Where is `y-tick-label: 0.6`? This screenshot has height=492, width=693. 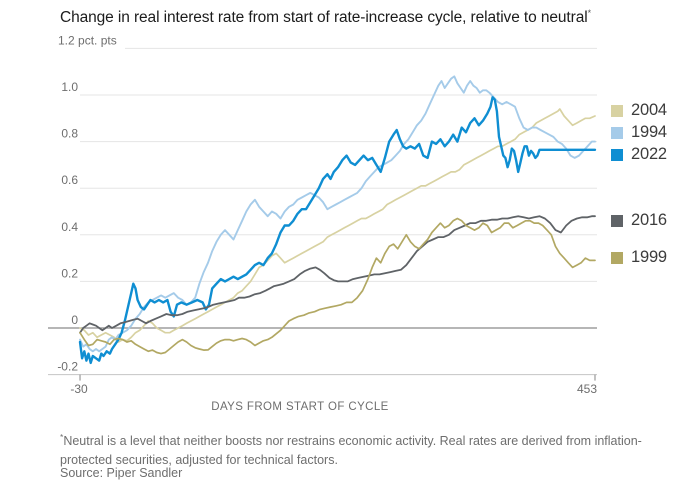 y-tick-label: 0.6 is located at coordinates (69, 180).